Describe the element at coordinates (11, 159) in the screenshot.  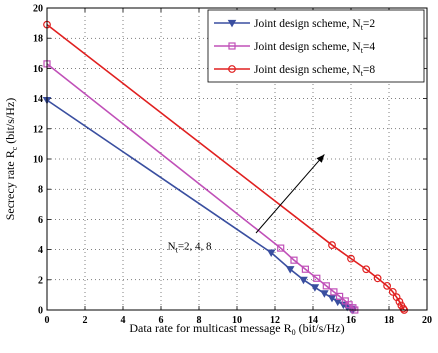
I see `y-axis-title: Secrecy rate Rc (bit/s/Hz)` at that location.